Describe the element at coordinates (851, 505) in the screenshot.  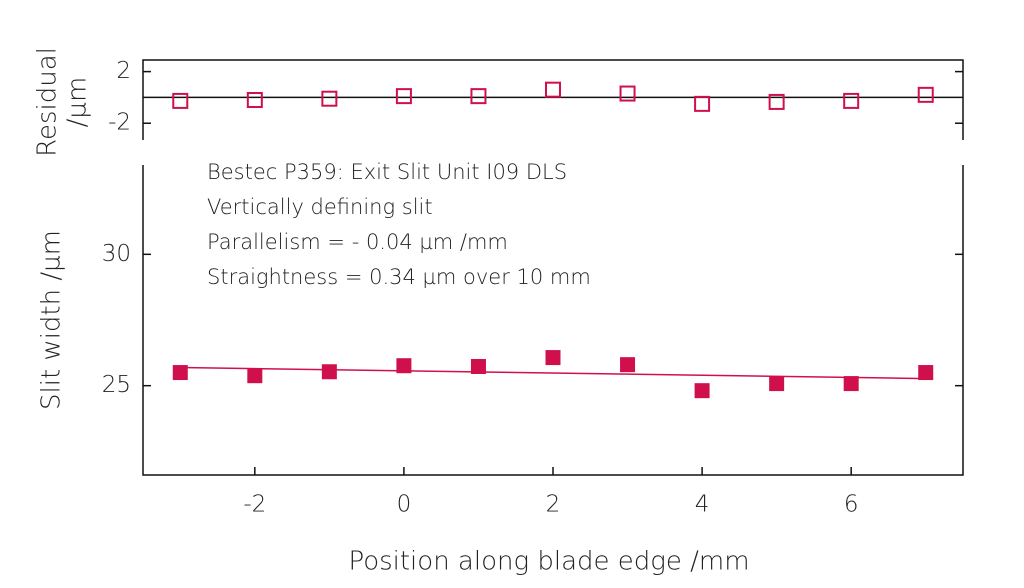
I see `x-tick-label: 6` at that location.